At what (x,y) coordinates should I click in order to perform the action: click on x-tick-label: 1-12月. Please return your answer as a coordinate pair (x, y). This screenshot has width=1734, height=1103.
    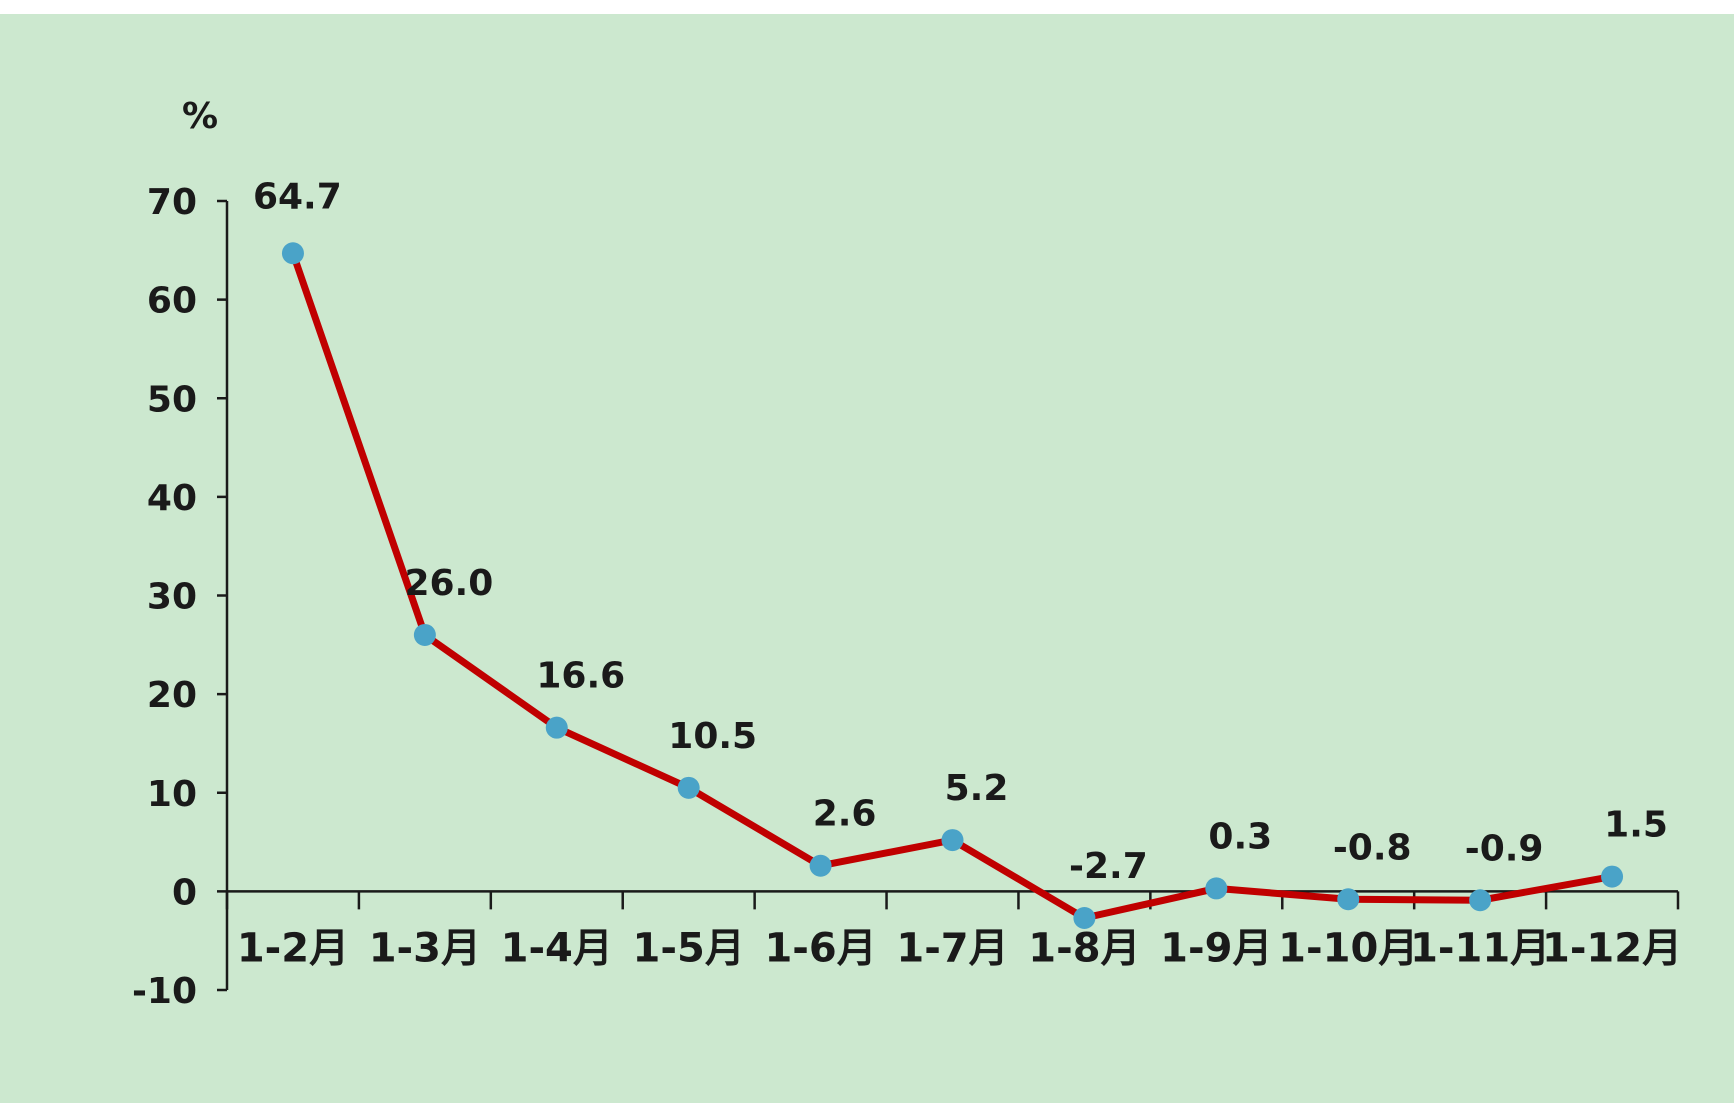
    Looking at the image, I should click on (1612, 948).